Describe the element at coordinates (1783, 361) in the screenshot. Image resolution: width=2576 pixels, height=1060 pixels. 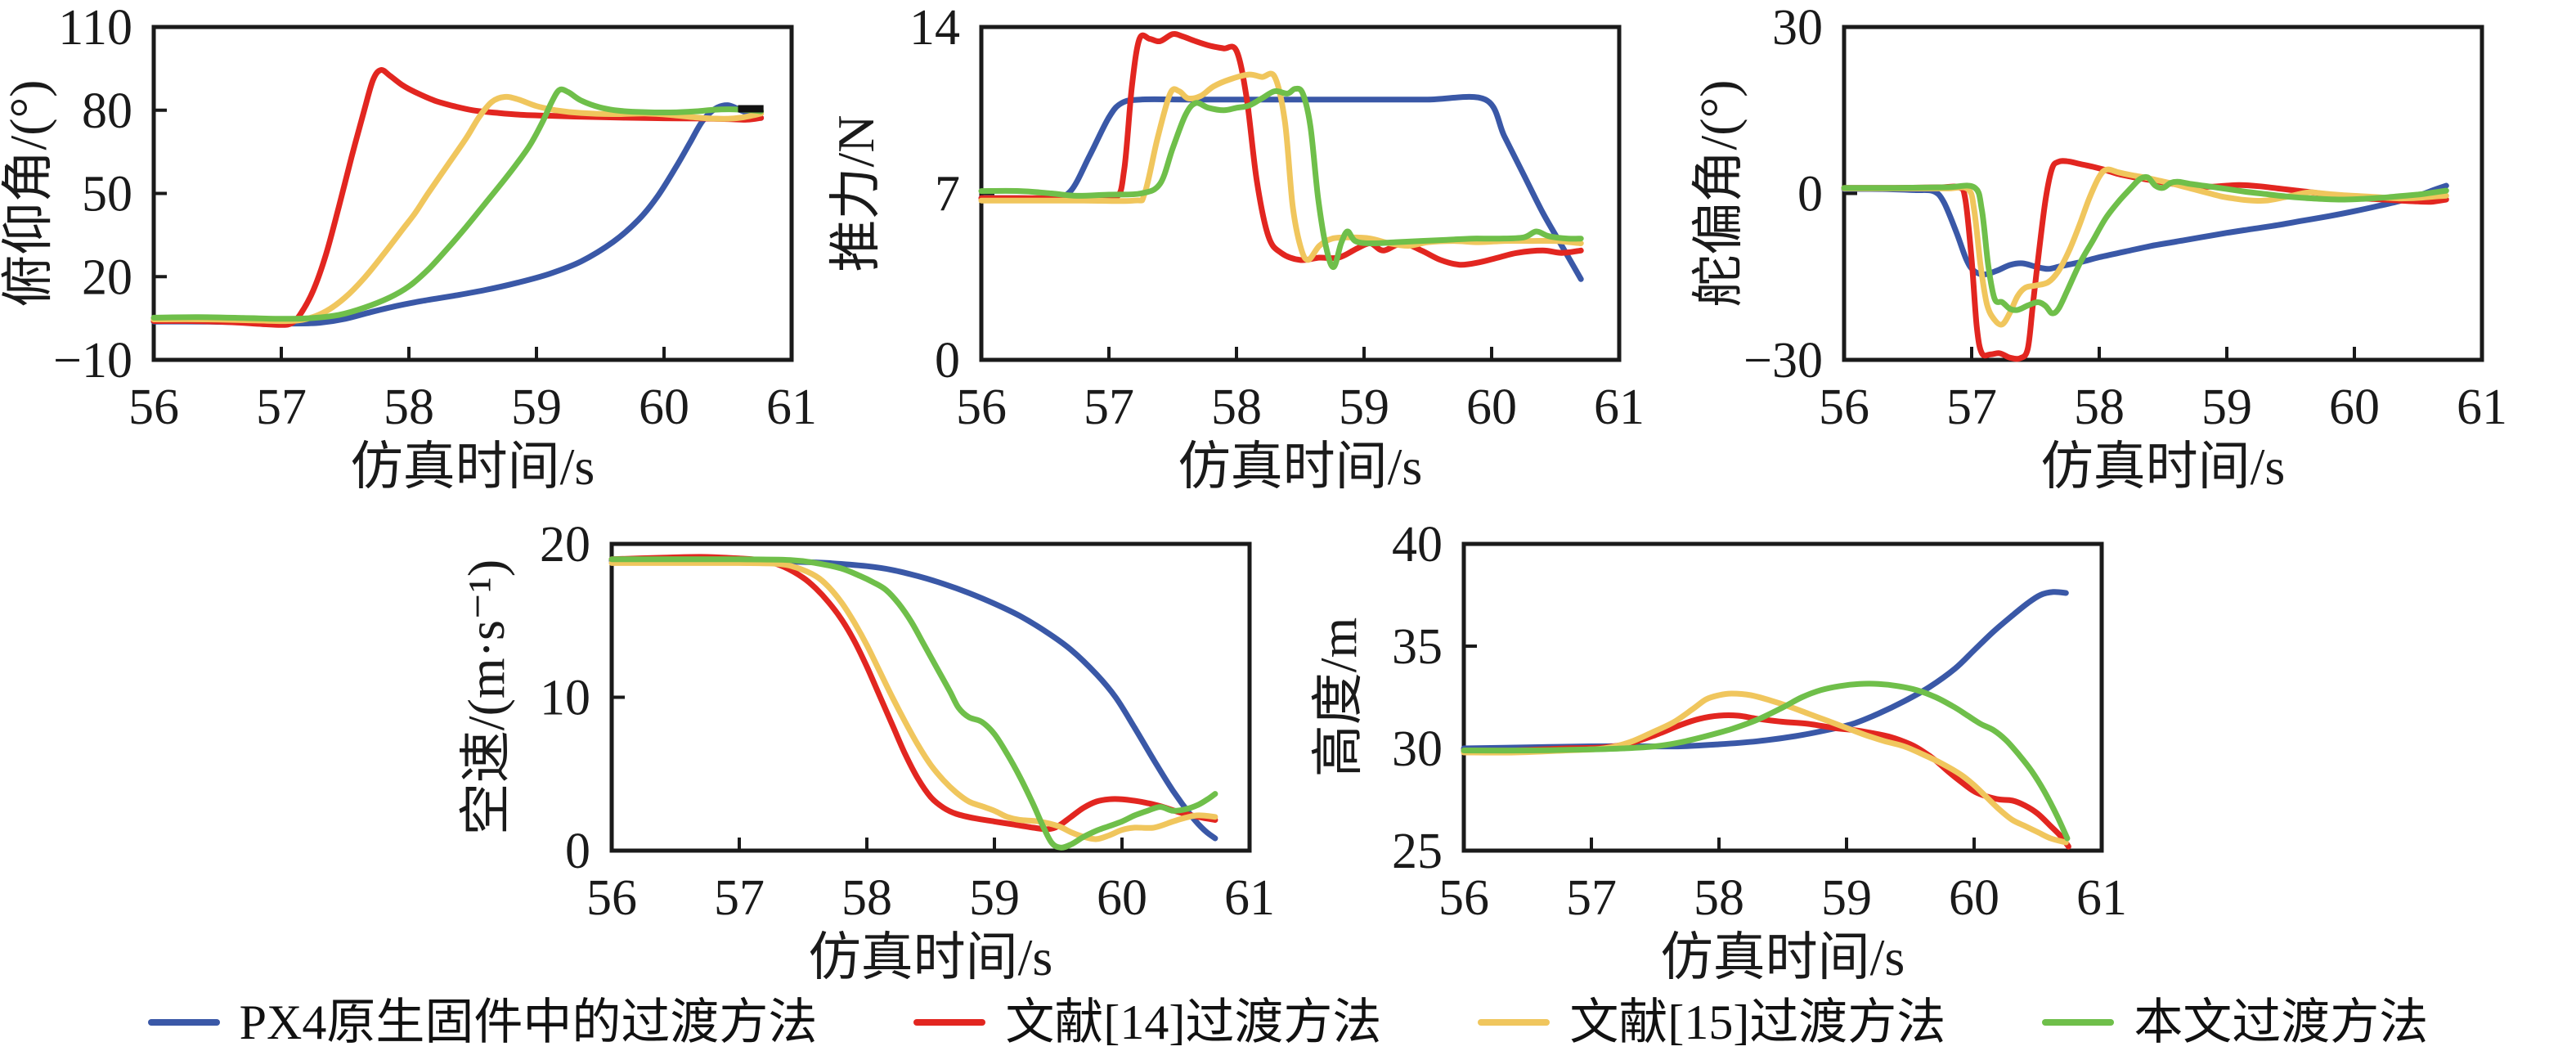
I see `y-tick-label: −30` at that location.